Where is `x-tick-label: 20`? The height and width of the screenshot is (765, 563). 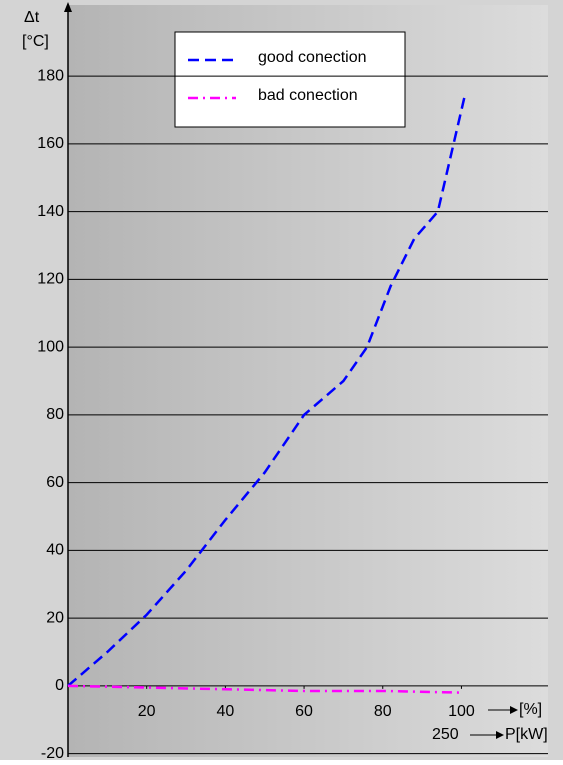
x-tick-label: 20 is located at coordinates (147, 711).